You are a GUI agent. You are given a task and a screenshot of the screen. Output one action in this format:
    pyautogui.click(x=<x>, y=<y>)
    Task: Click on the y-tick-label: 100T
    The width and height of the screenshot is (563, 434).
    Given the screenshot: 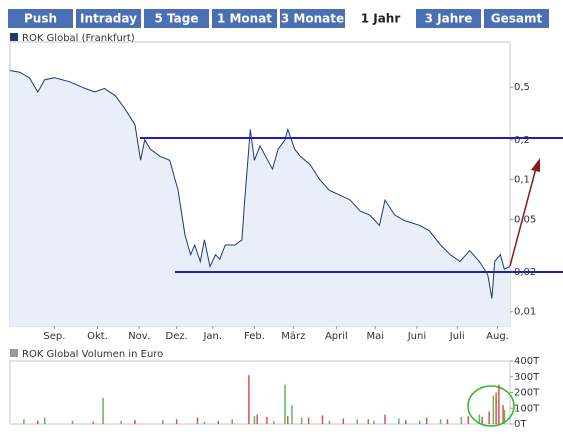 What is the action you would take?
    pyautogui.click(x=527, y=408)
    